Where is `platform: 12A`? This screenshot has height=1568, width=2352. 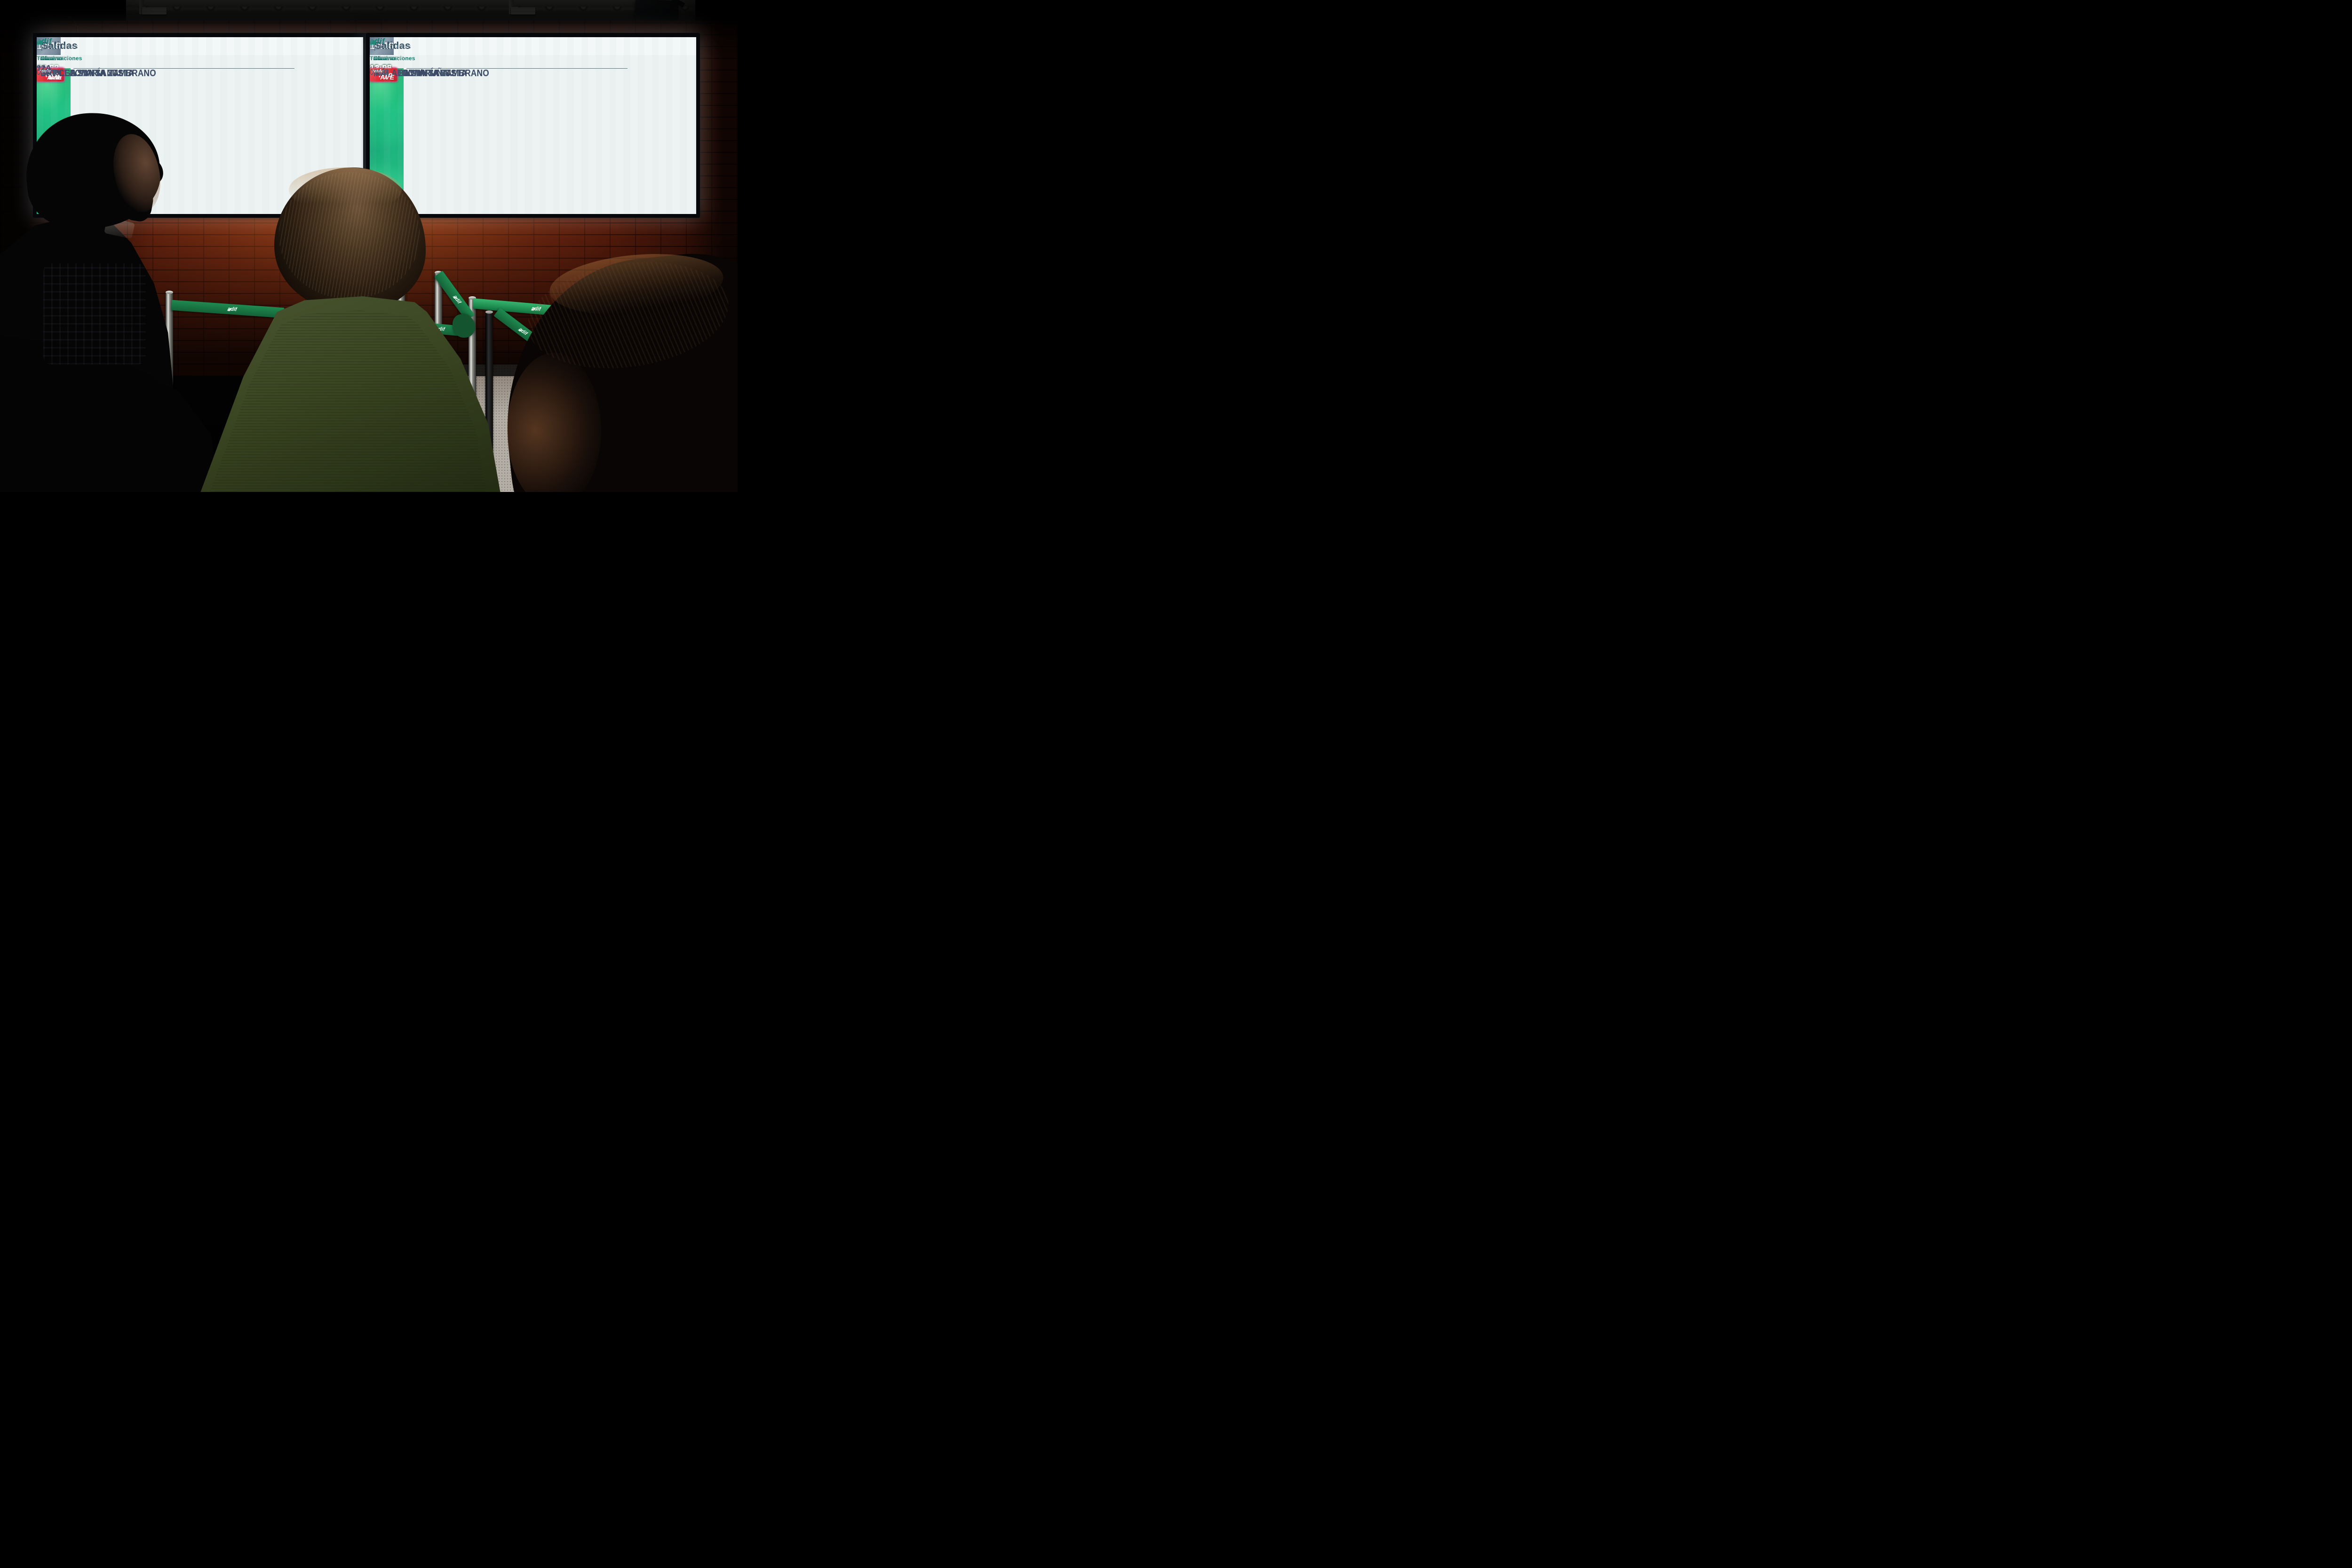
platform: 12A is located at coordinates (44, 68).